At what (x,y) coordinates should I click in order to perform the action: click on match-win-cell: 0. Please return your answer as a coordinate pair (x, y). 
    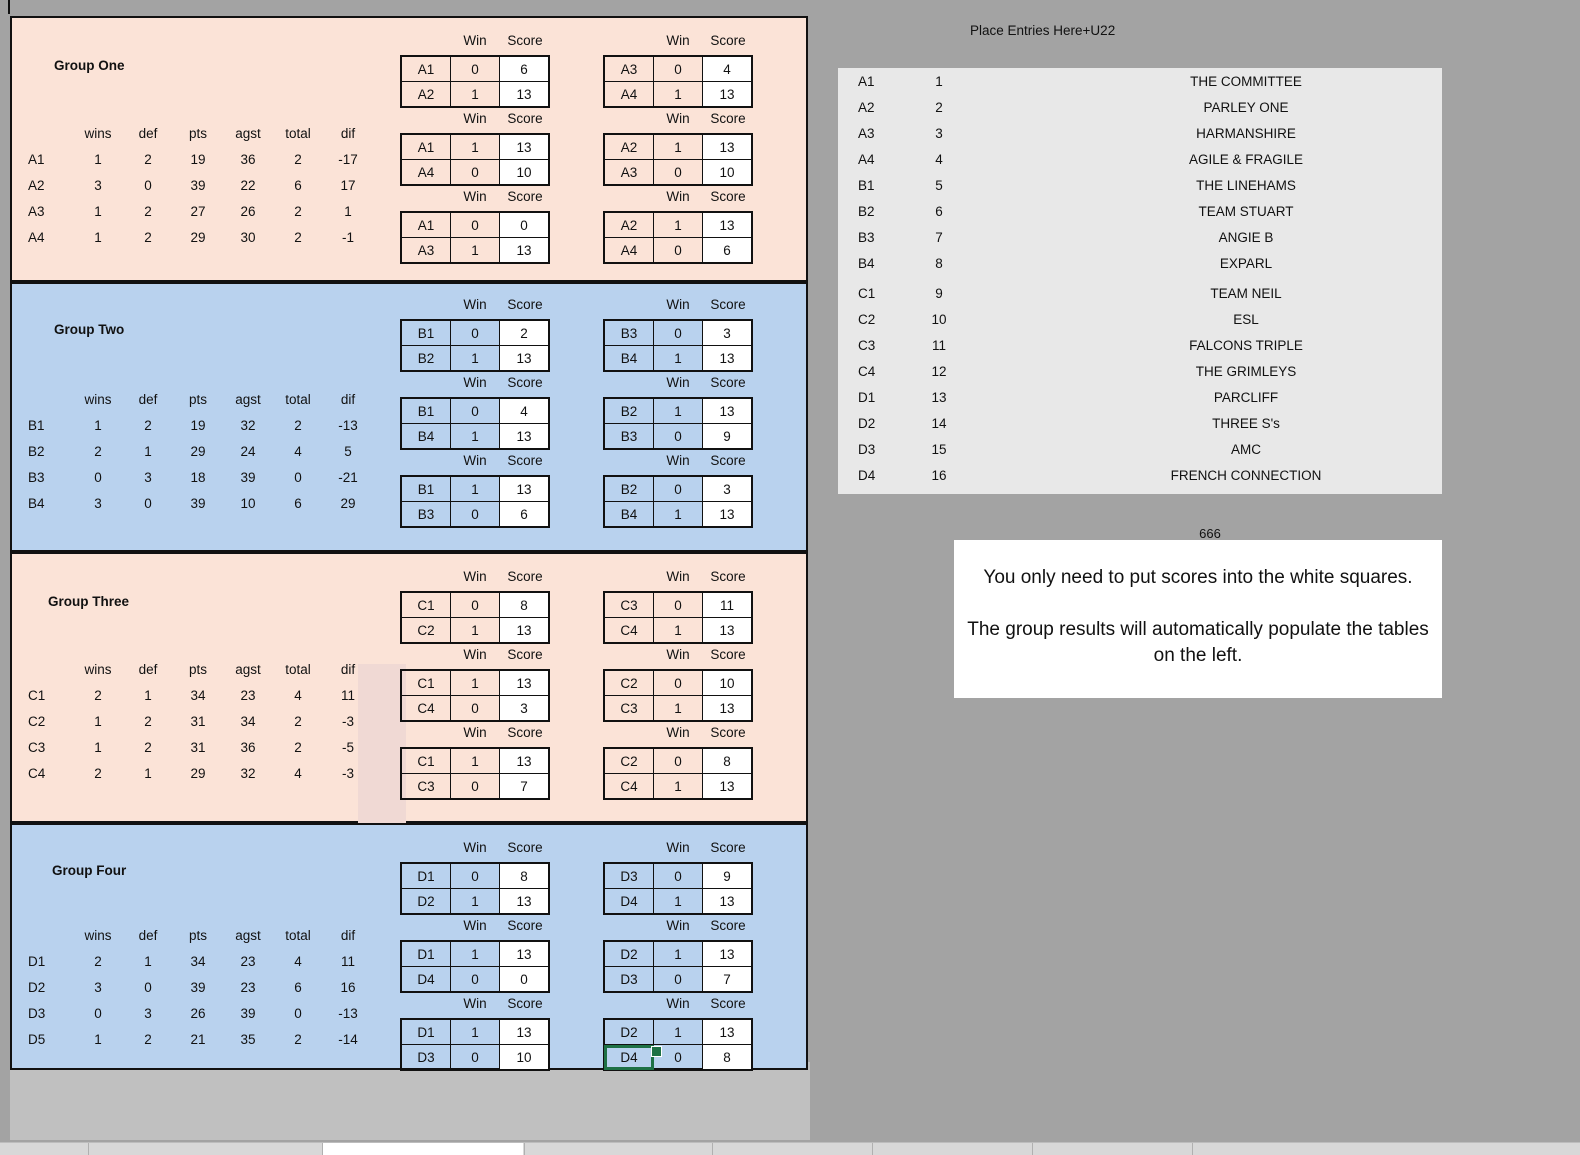
    Looking at the image, I should click on (678, 250).